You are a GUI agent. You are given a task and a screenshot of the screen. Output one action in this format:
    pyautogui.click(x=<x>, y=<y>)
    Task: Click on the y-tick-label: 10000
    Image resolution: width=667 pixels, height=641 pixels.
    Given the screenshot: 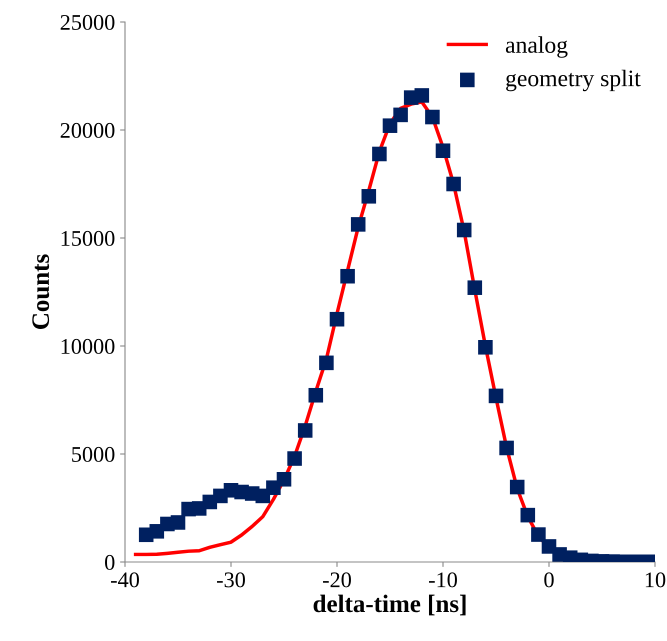 What is the action you would take?
    pyautogui.click(x=88, y=346)
    